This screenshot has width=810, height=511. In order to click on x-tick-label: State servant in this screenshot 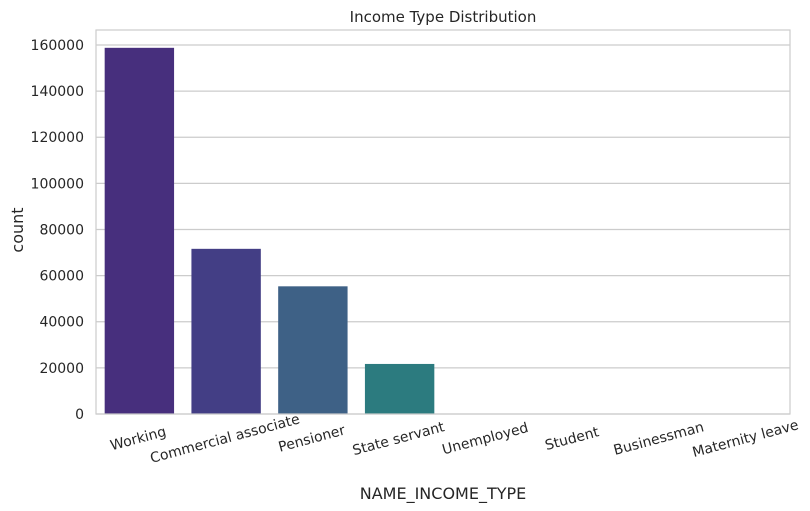, I will do `click(399, 439)`.